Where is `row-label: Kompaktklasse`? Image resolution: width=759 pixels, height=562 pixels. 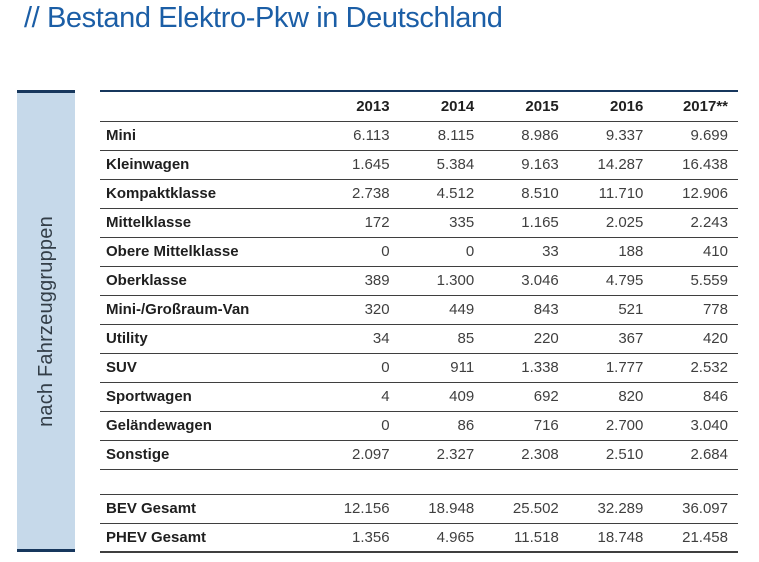 row-label: Kompaktklasse is located at coordinates (161, 193).